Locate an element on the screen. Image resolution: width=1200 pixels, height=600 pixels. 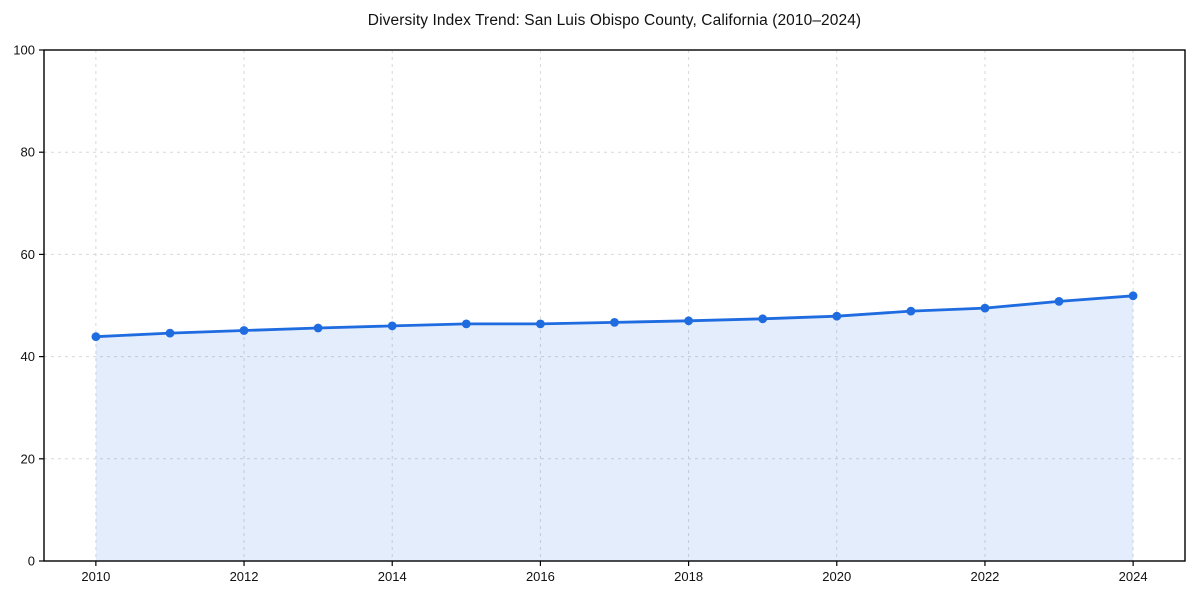
x-tick-label-2014: 2014 is located at coordinates (392, 576).